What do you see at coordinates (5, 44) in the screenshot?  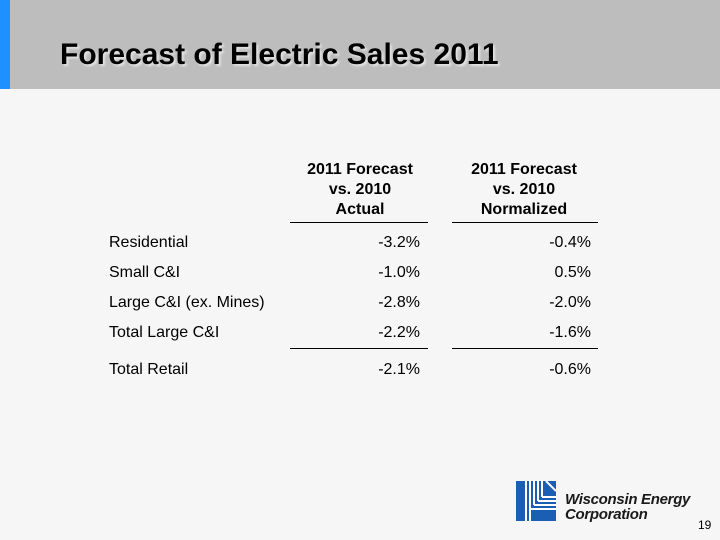 I see `accent-strip` at bounding box center [5, 44].